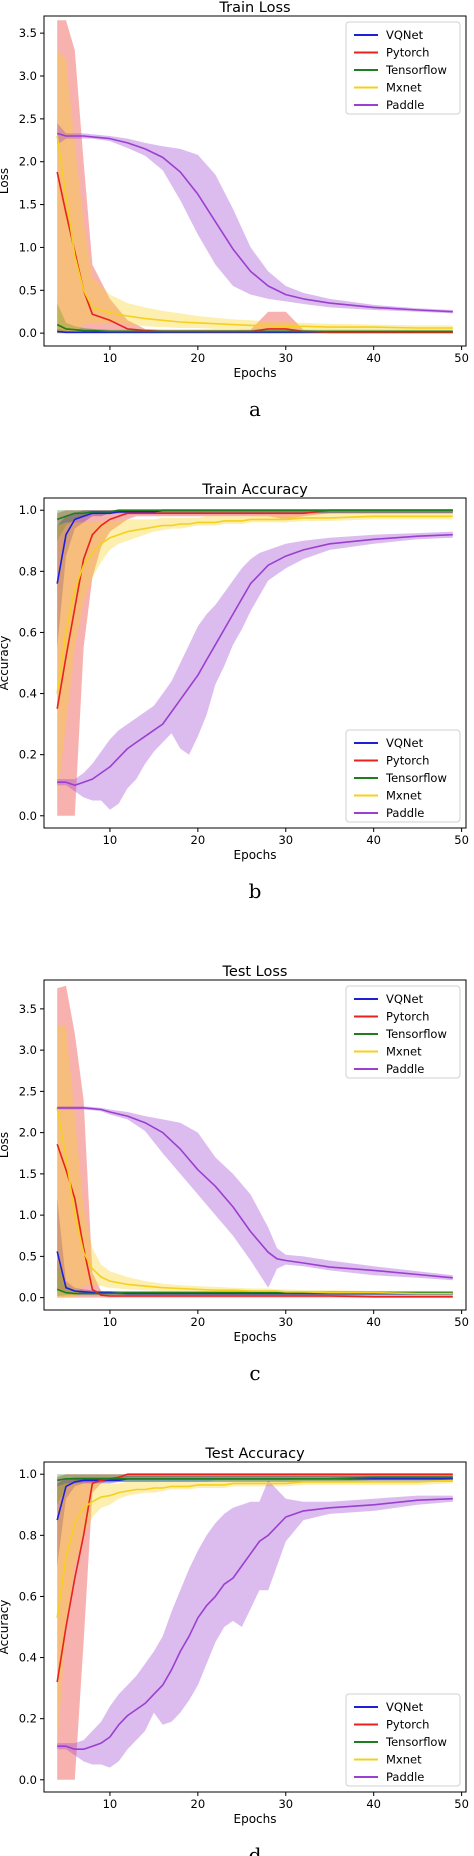  Describe the element at coordinates (255, 891) in the screenshot. I see `panel-caption: b` at that location.